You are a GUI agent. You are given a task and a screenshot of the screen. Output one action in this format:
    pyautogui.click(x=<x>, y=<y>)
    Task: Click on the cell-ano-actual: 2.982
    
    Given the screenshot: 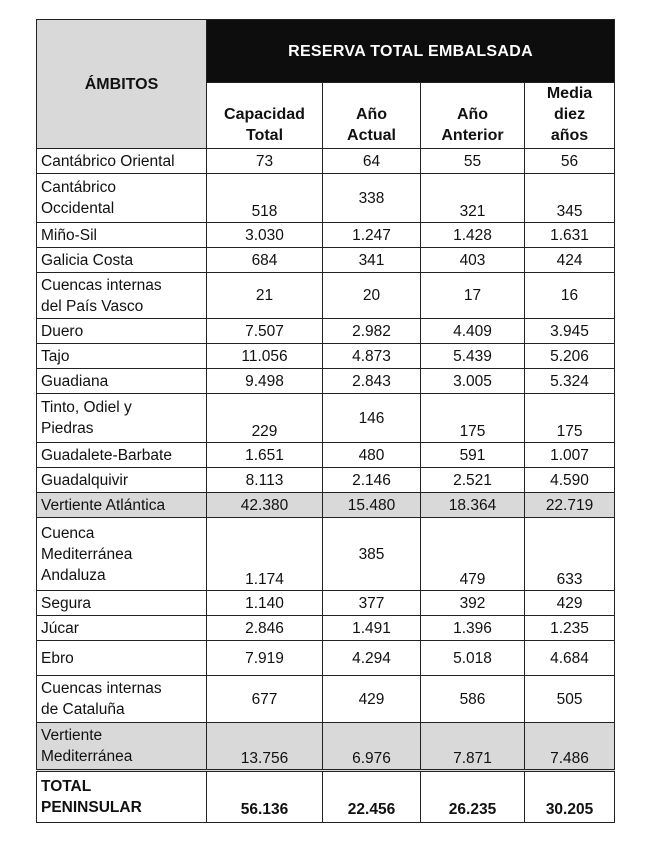 What is the action you would take?
    pyautogui.click(x=371, y=331)
    